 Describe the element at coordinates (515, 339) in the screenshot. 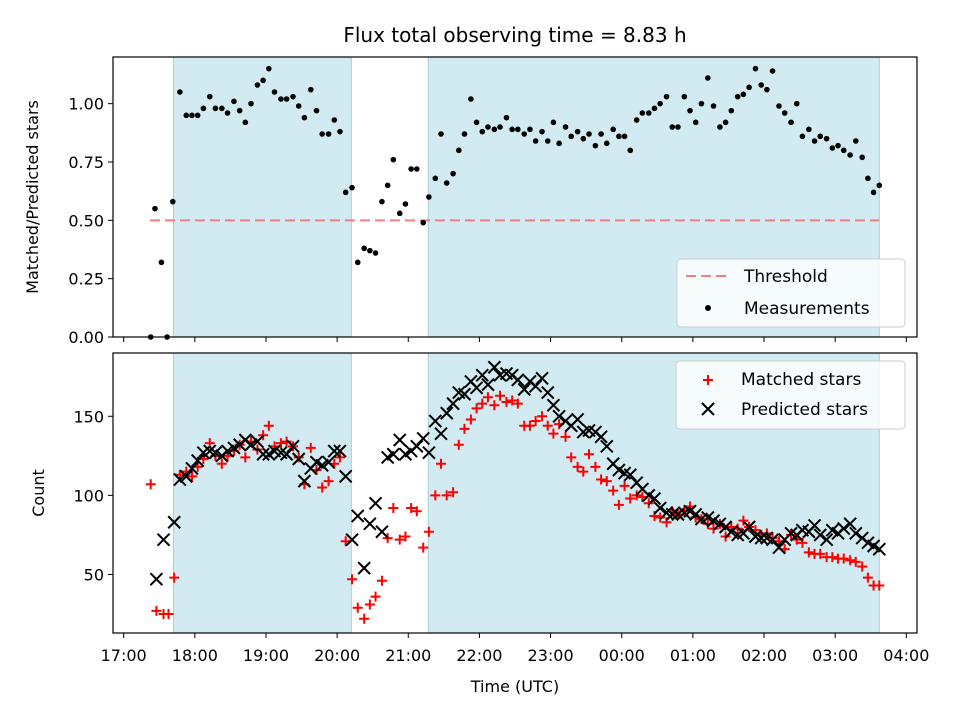

I see `top-x-ticks` at that location.